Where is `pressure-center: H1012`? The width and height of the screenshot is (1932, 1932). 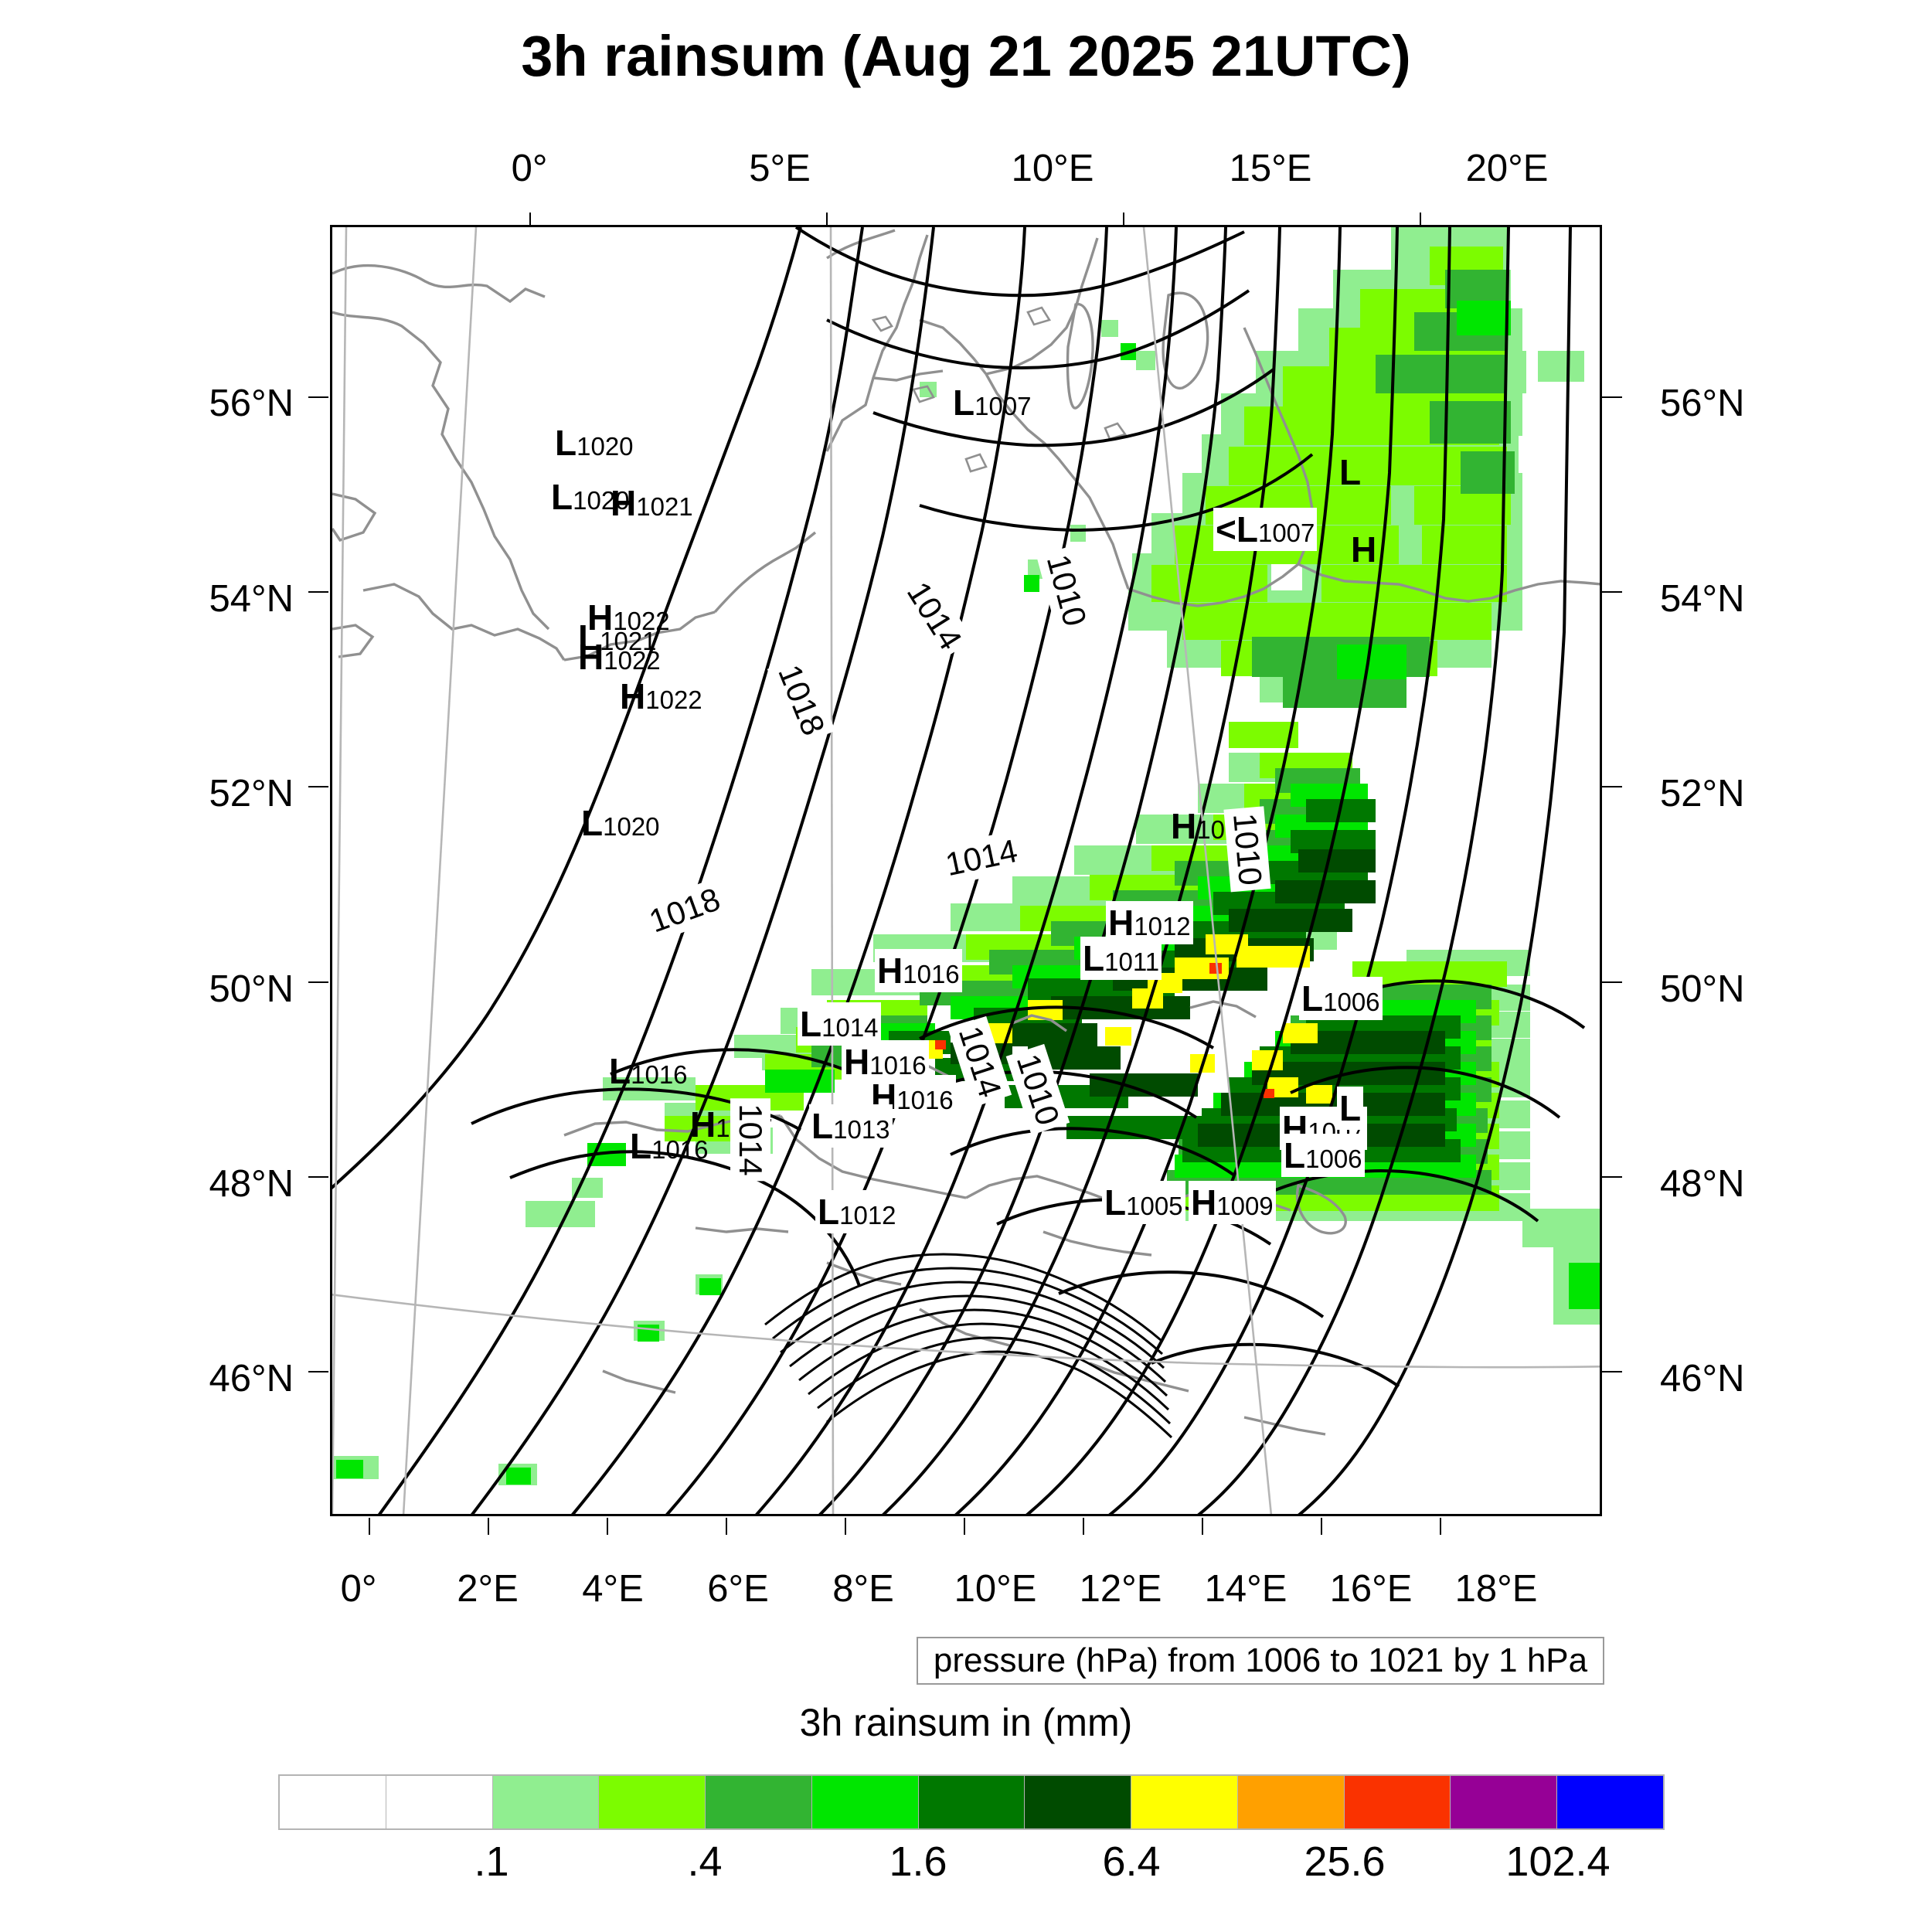
pressure-center: H1012 is located at coordinates (1149, 922).